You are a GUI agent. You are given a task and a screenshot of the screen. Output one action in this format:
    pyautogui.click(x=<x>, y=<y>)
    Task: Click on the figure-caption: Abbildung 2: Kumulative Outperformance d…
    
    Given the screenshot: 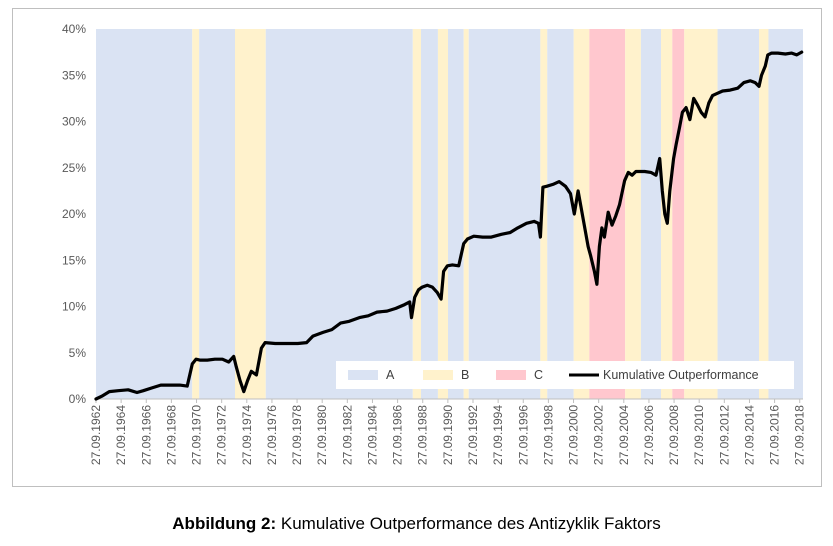 What is the action you would take?
    pyautogui.click(x=416, y=524)
    